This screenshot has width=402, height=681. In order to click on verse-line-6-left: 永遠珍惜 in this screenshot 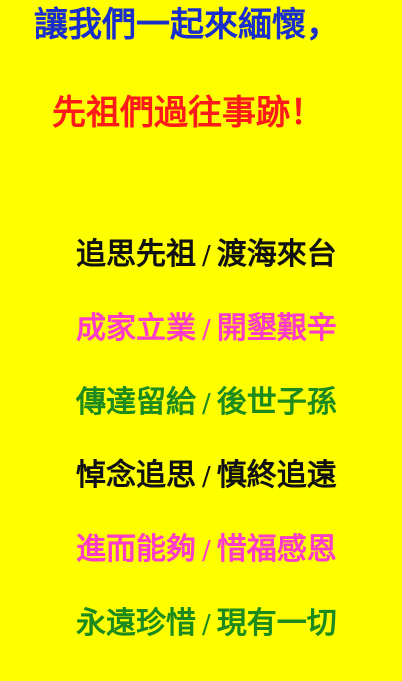, I will do `click(136, 623)`.